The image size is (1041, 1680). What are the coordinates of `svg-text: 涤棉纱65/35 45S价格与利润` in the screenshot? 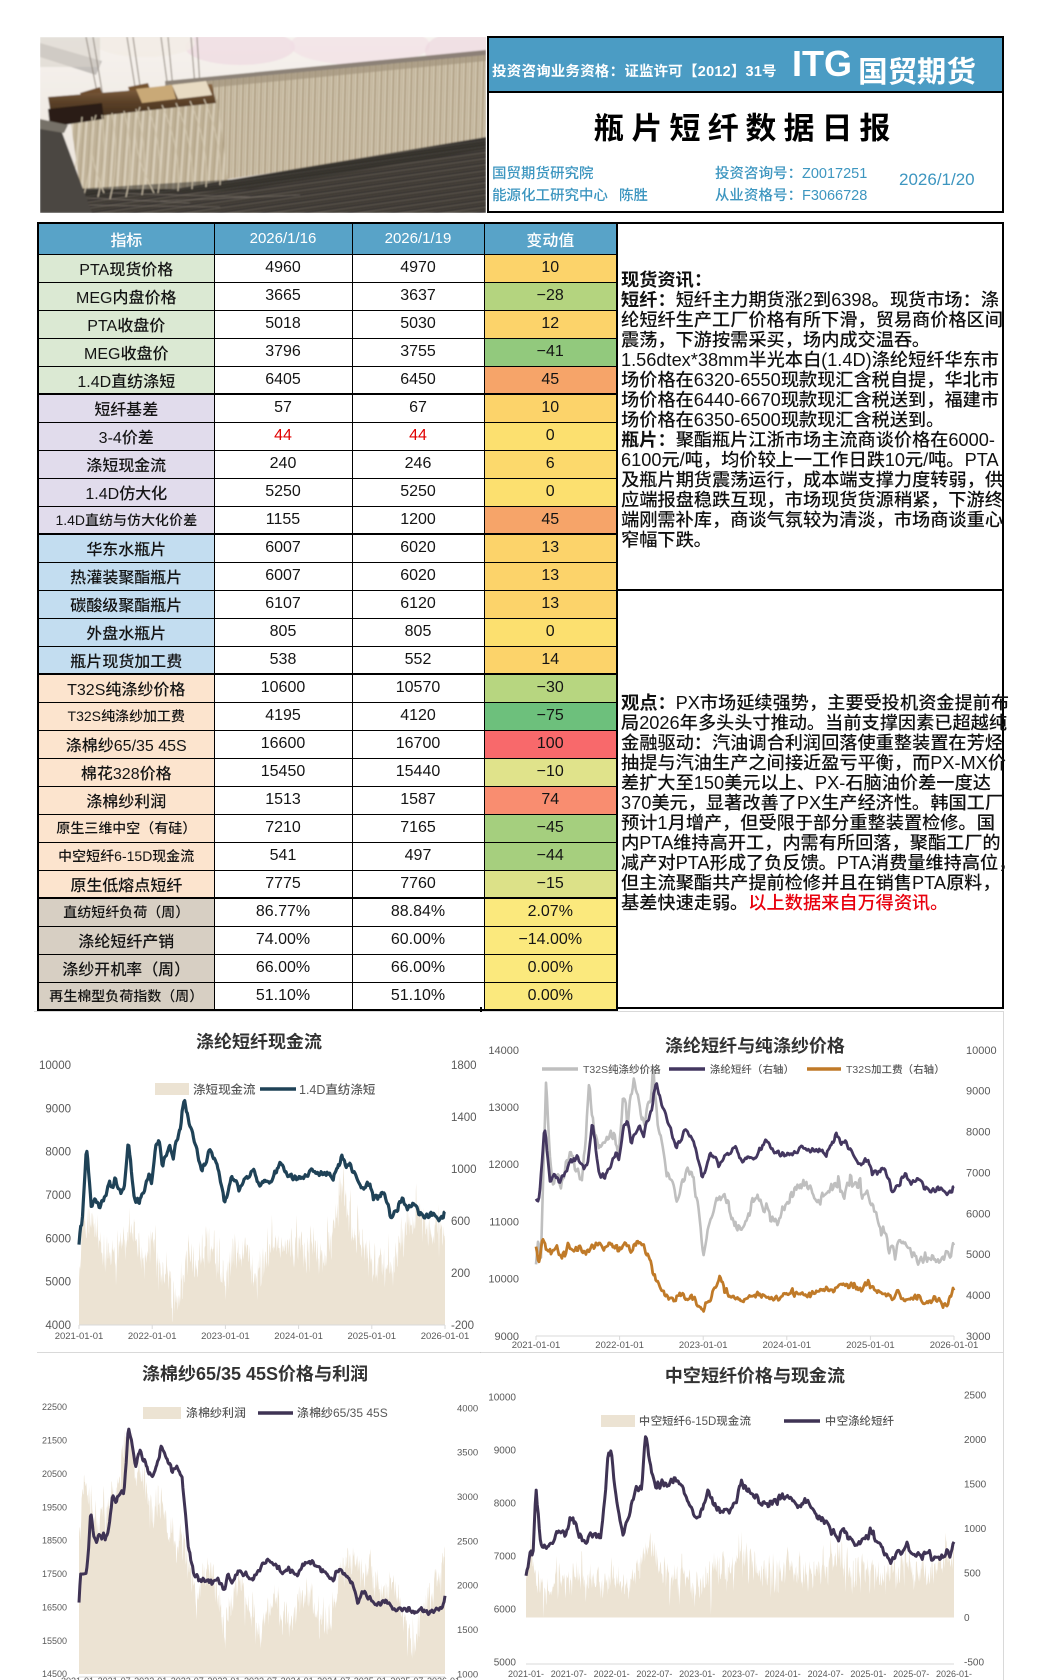 It's located at (255, 1374).